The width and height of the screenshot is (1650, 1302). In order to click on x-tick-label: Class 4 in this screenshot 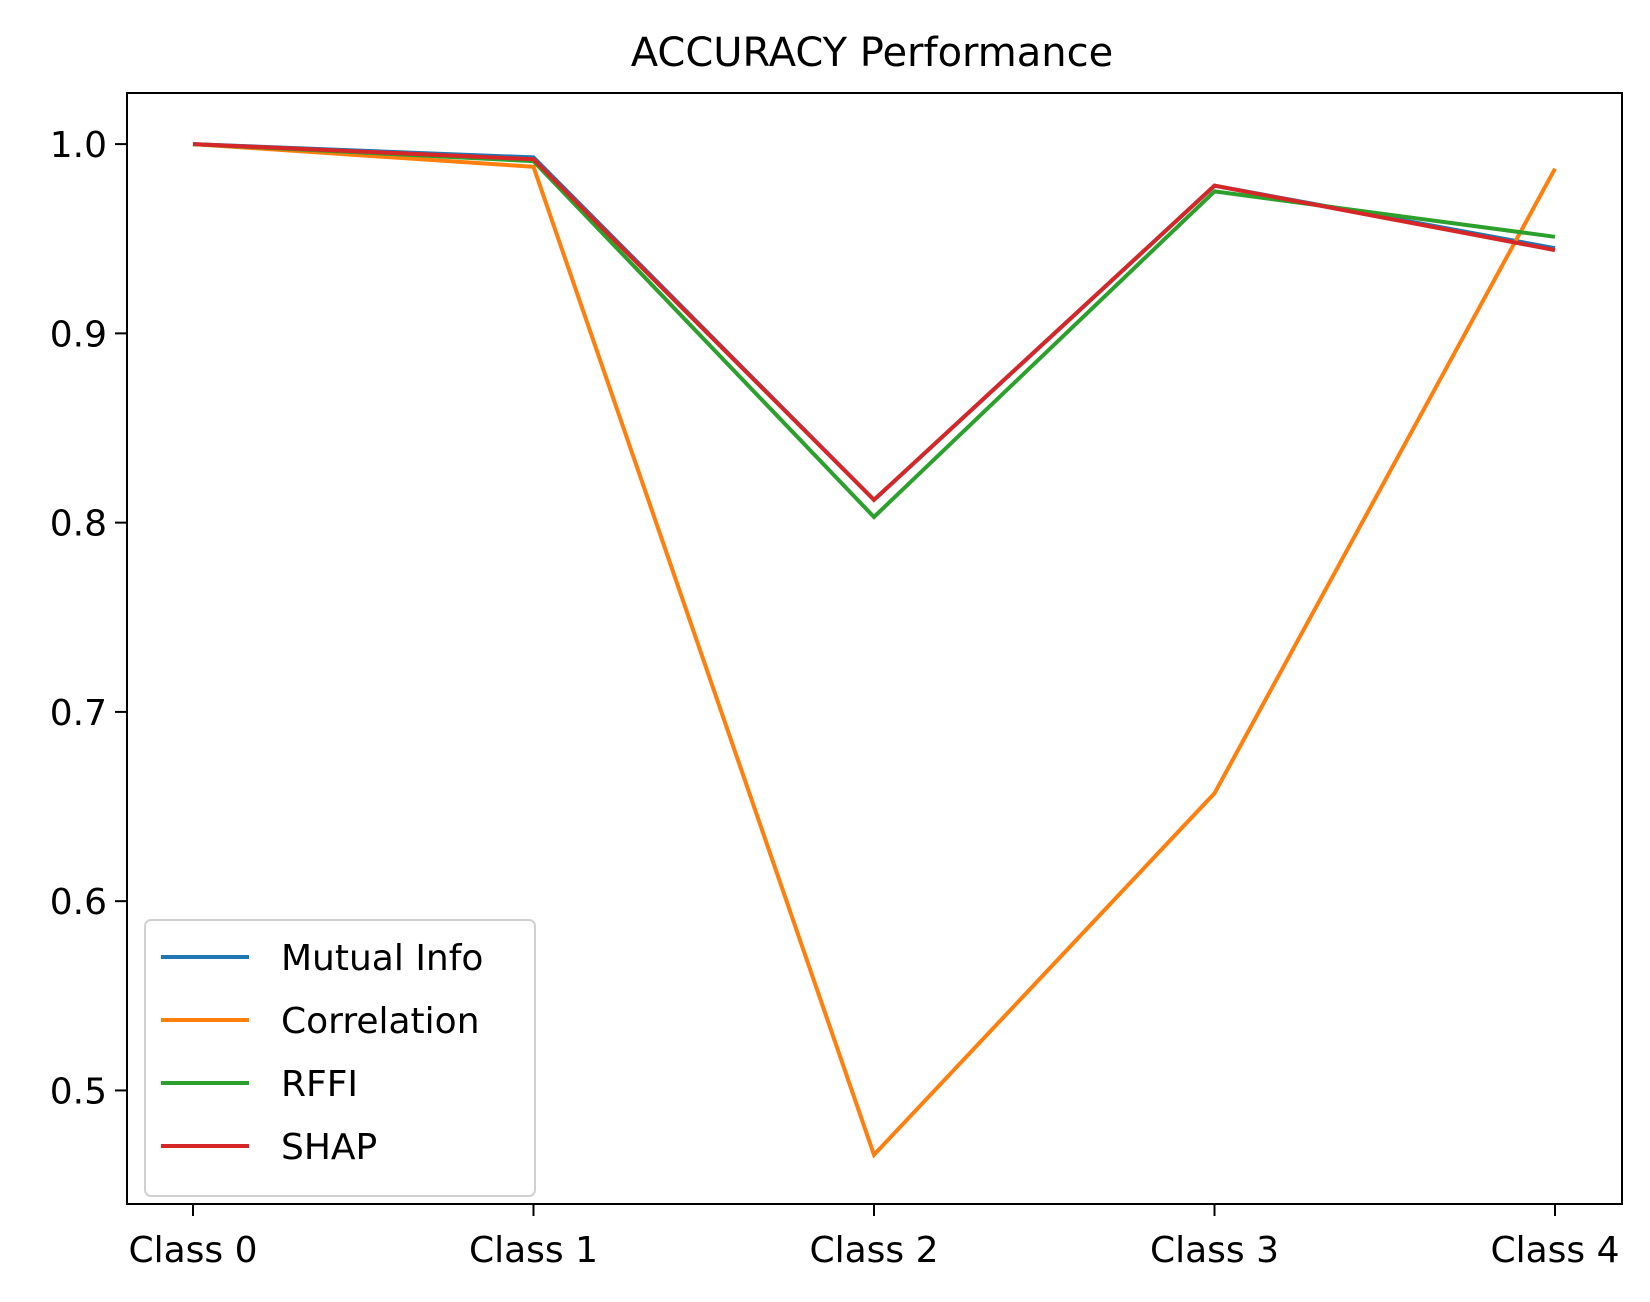, I will do `click(1554, 1250)`.